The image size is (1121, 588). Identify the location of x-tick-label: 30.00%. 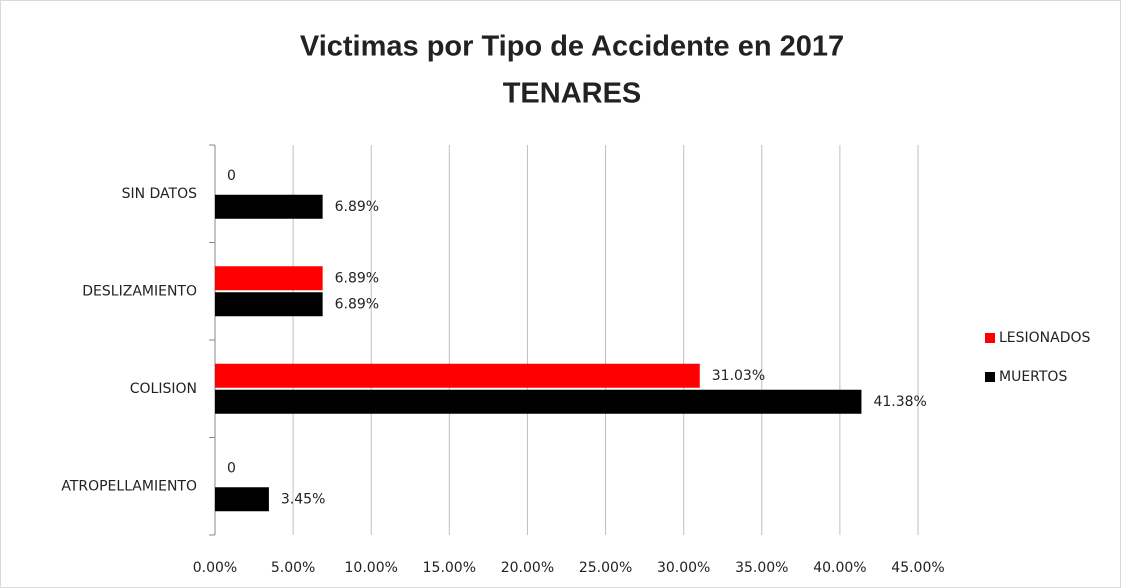
(683, 568).